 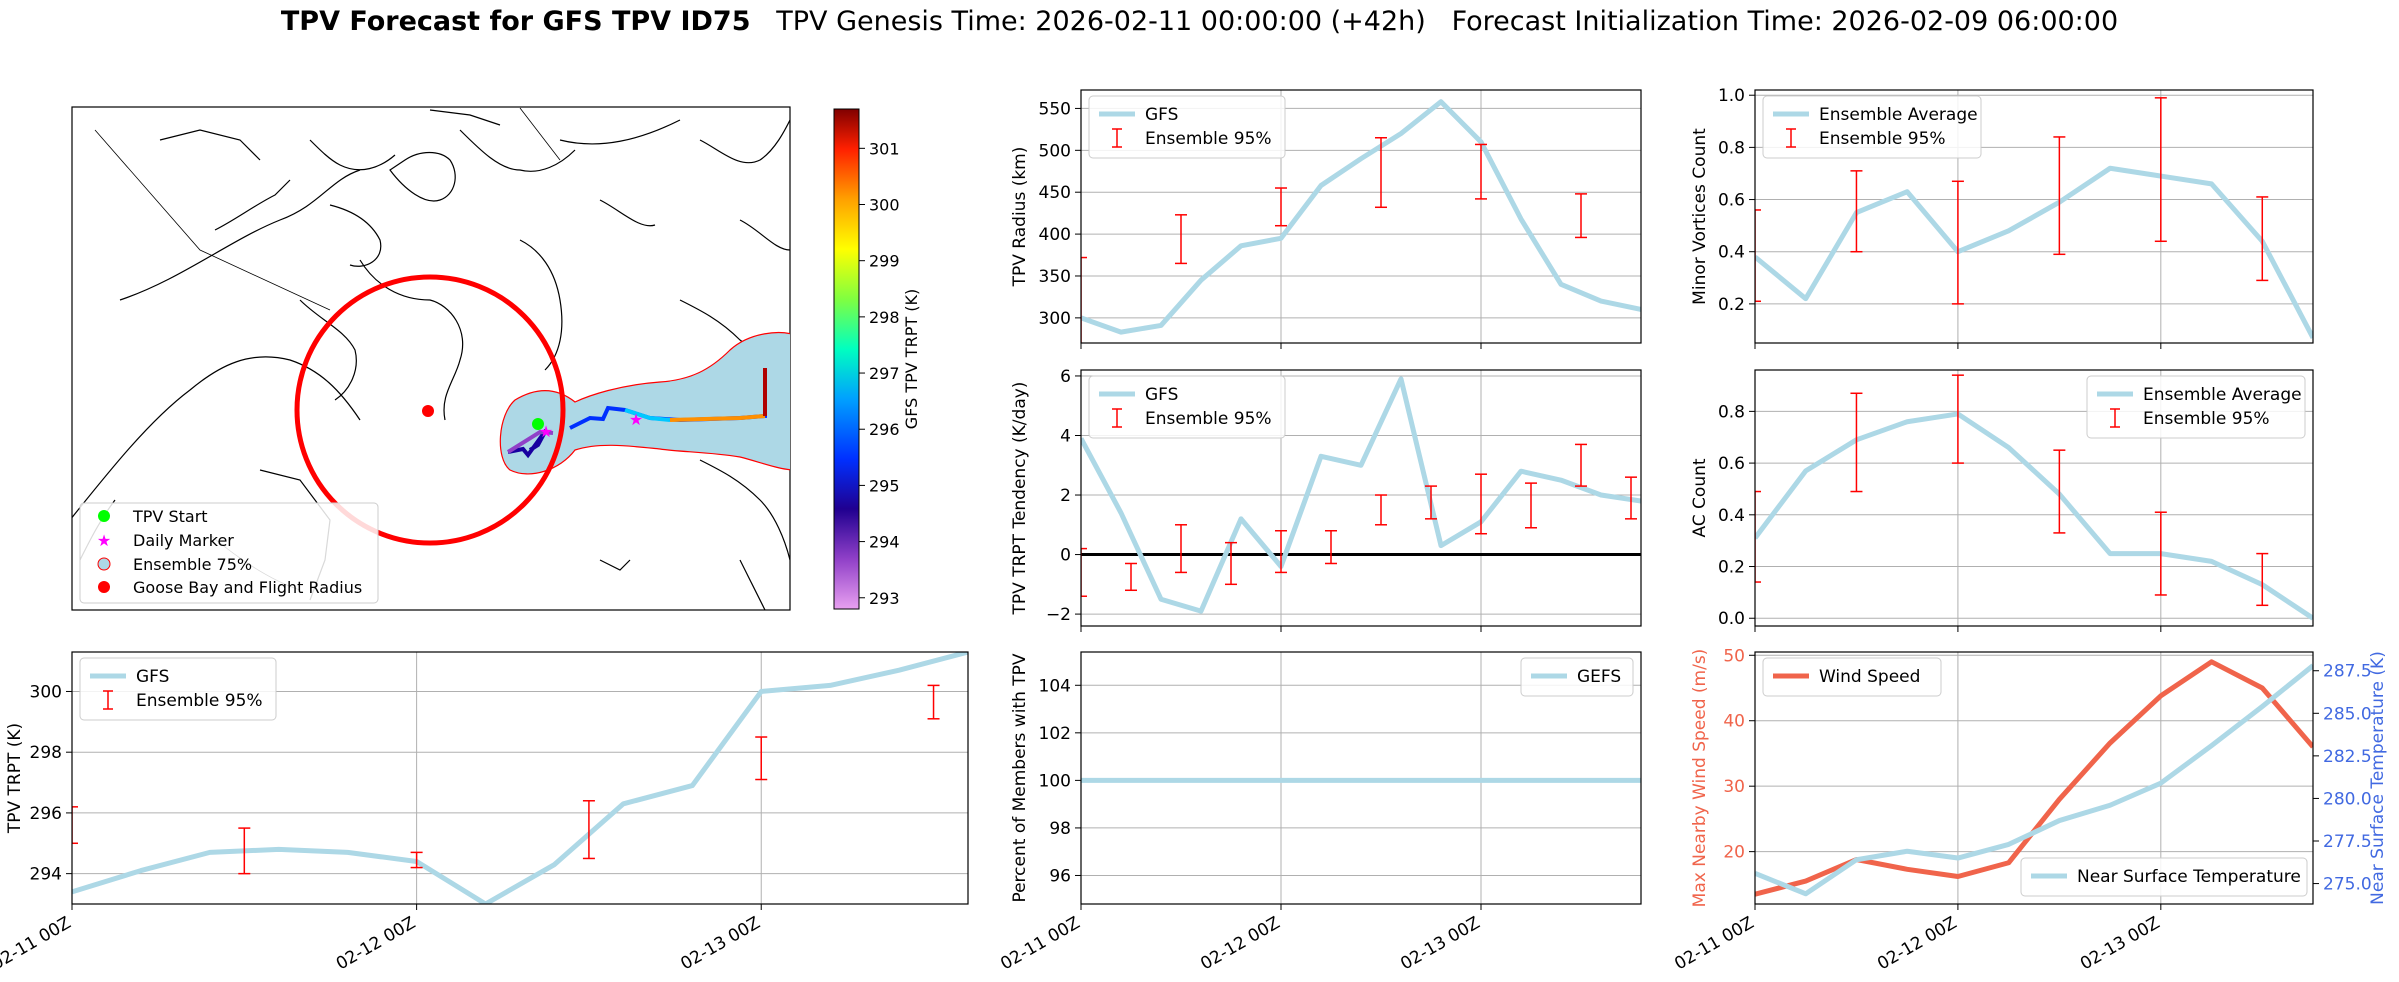 What do you see at coordinates (104, 564) in the screenshot?
I see `legend-ensemble-icon` at bounding box center [104, 564].